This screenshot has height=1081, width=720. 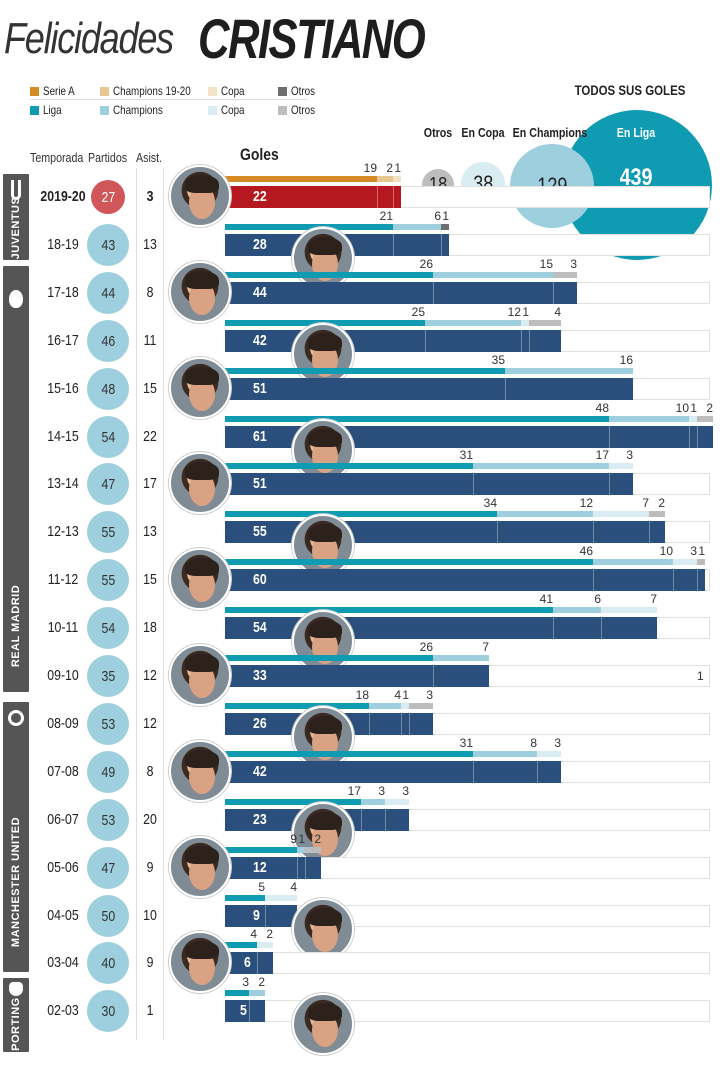 What do you see at coordinates (16, 190) in the screenshot?
I see `juventus-logo-icon` at bounding box center [16, 190].